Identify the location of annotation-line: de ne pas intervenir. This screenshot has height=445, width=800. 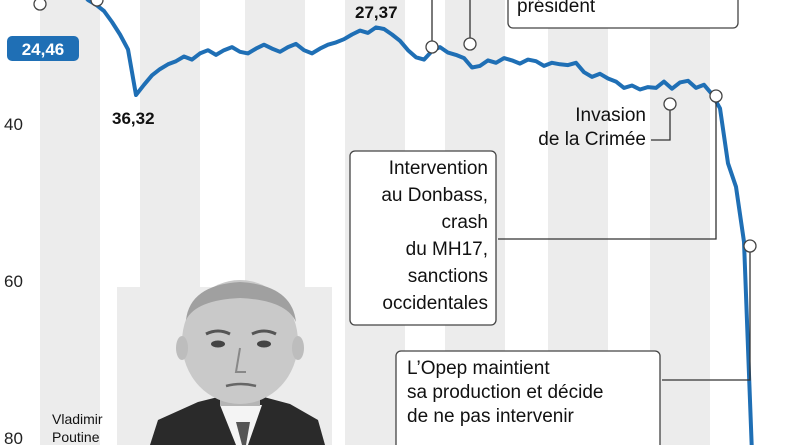
(491, 416).